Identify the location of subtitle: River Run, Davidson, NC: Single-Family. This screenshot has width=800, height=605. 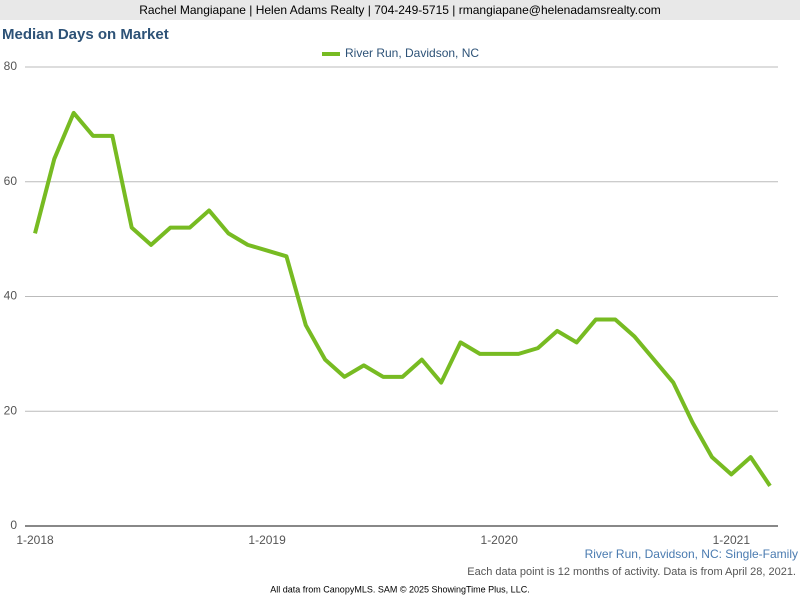
(691, 554).